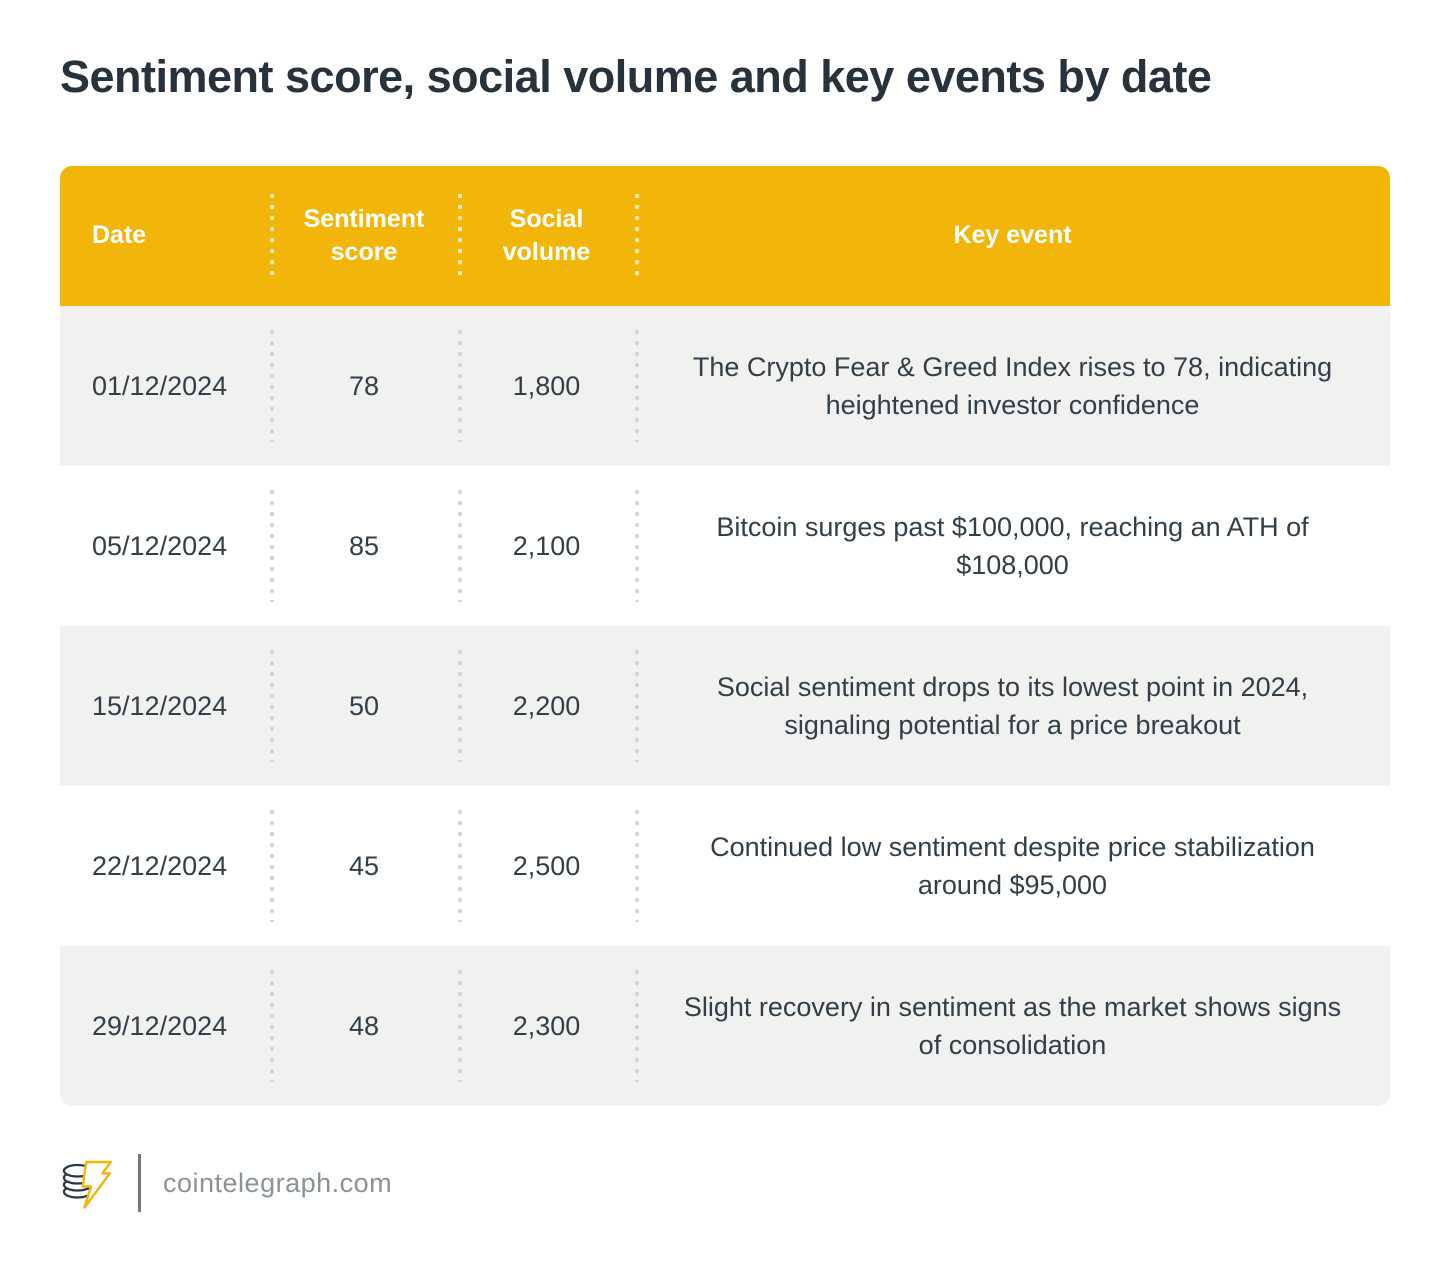 The image size is (1450, 1273). What do you see at coordinates (139, 1183) in the screenshot?
I see `footer-divider` at bounding box center [139, 1183].